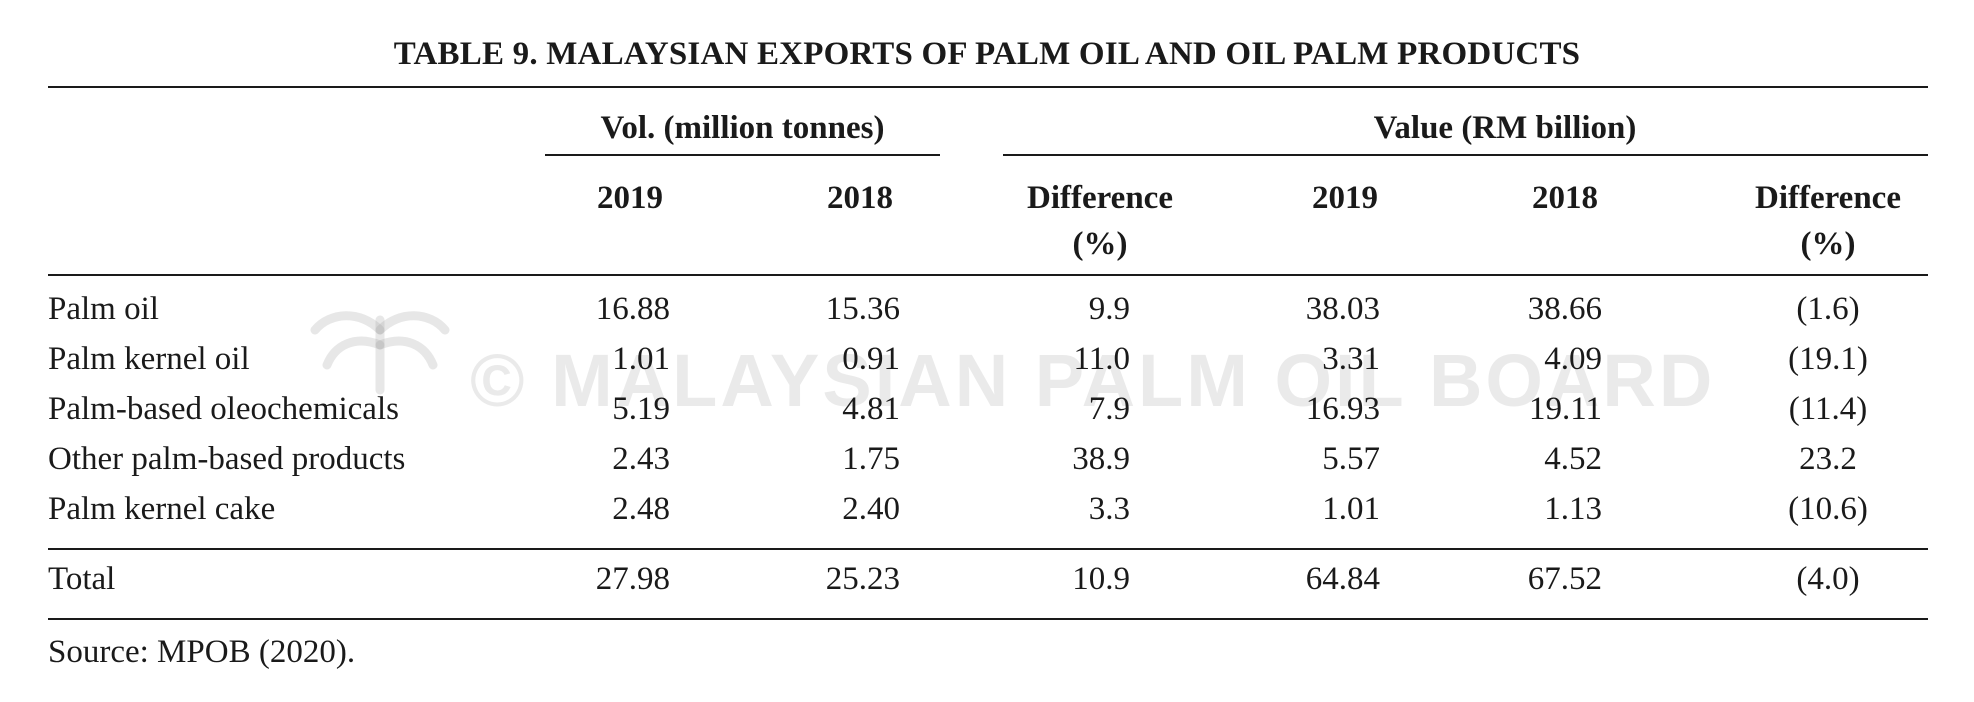  What do you see at coordinates (641, 509) in the screenshot?
I see `row-vol-2019: 2.48` at bounding box center [641, 509].